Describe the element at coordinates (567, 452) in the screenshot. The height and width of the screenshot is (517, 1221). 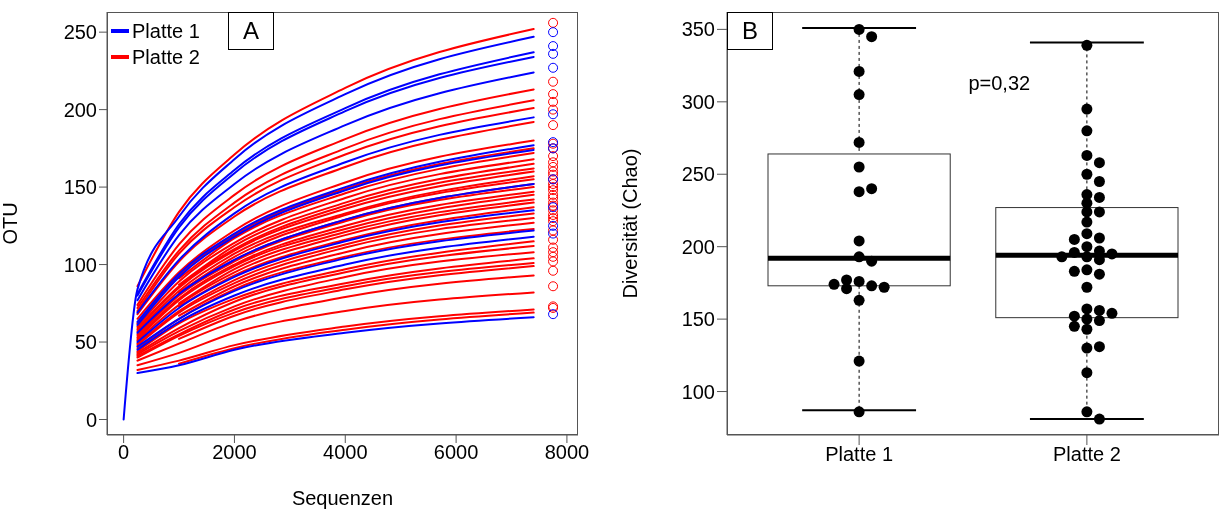
I see `x-tick-label: 8000` at that location.